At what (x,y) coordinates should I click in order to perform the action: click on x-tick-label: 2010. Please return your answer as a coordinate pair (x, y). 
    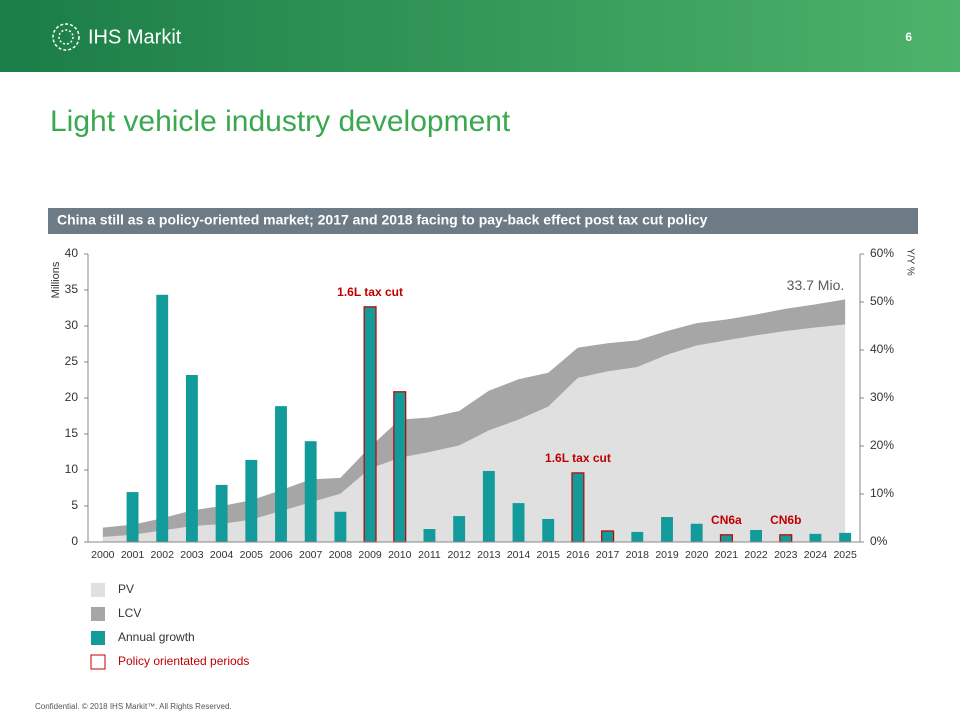
    Looking at the image, I should click on (400, 555).